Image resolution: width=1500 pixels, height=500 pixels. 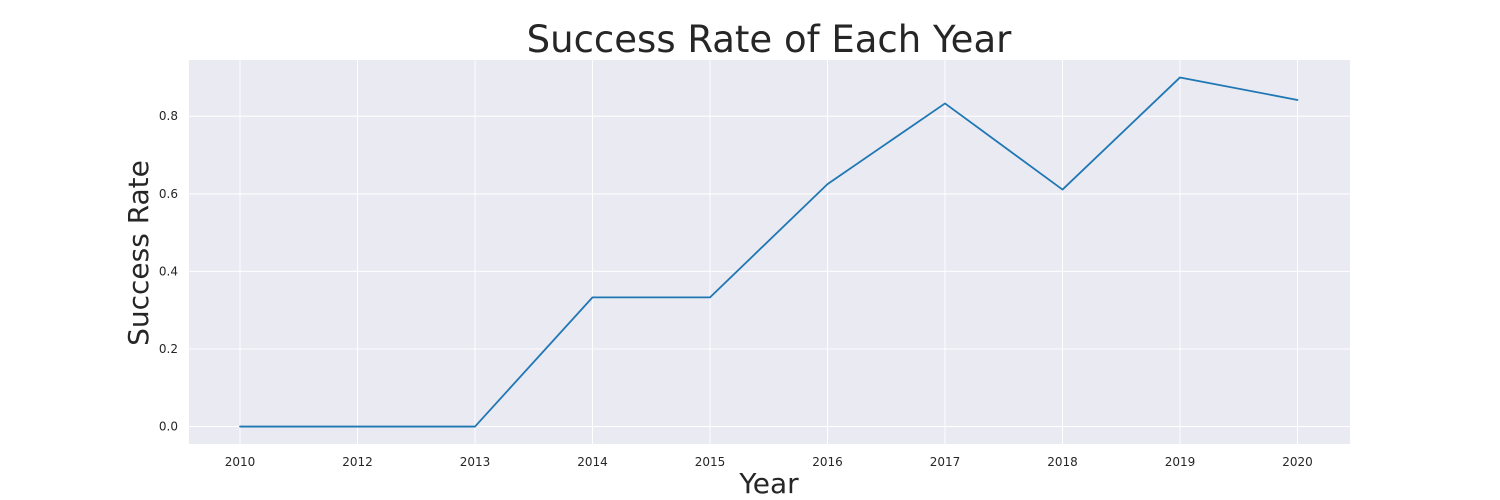 What do you see at coordinates (1297, 462) in the screenshot?
I see `x-tick-label: 2020` at bounding box center [1297, 462].